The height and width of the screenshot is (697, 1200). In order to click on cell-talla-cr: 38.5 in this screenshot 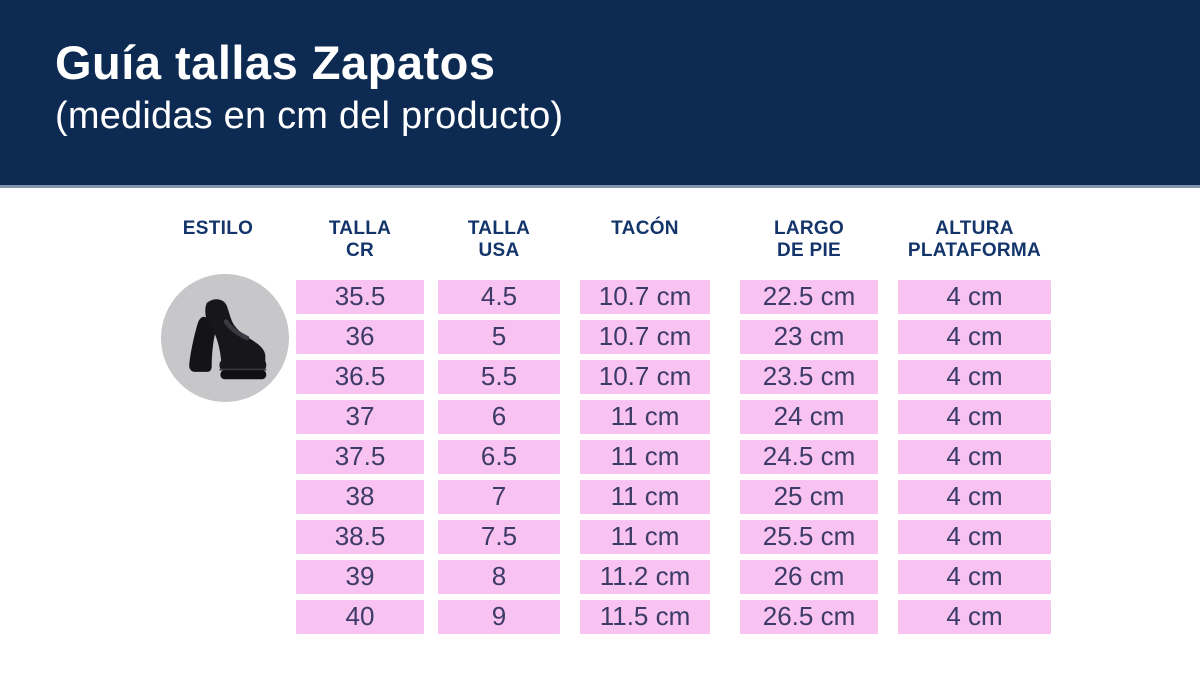, I will do `click(360, 536)`.